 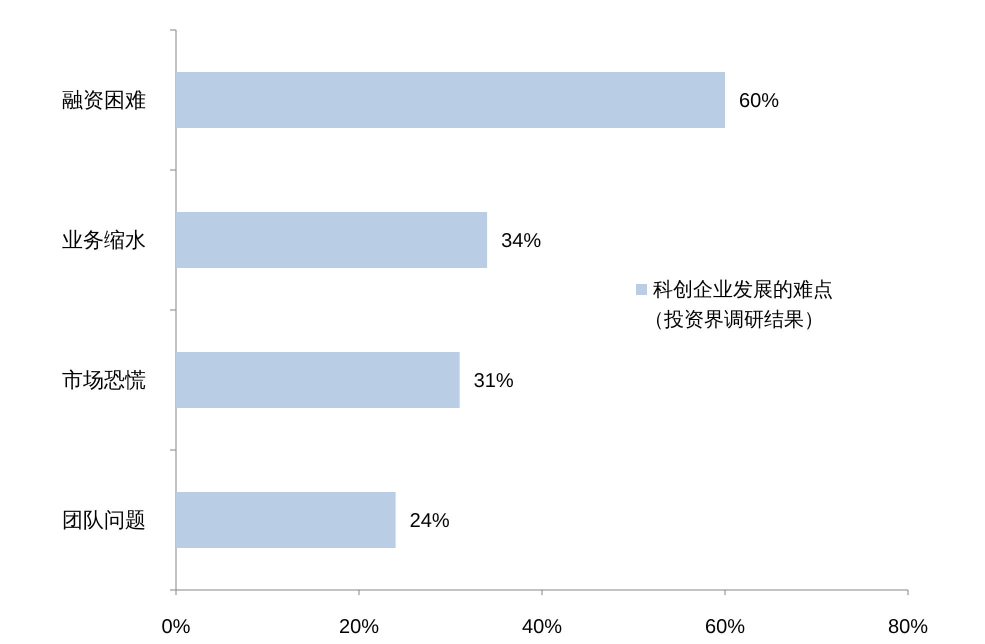 What do you see at coordinates (542, 627) in the screenshot?
I see `x-tick-label: 40%` at bounding box center [542, 627].